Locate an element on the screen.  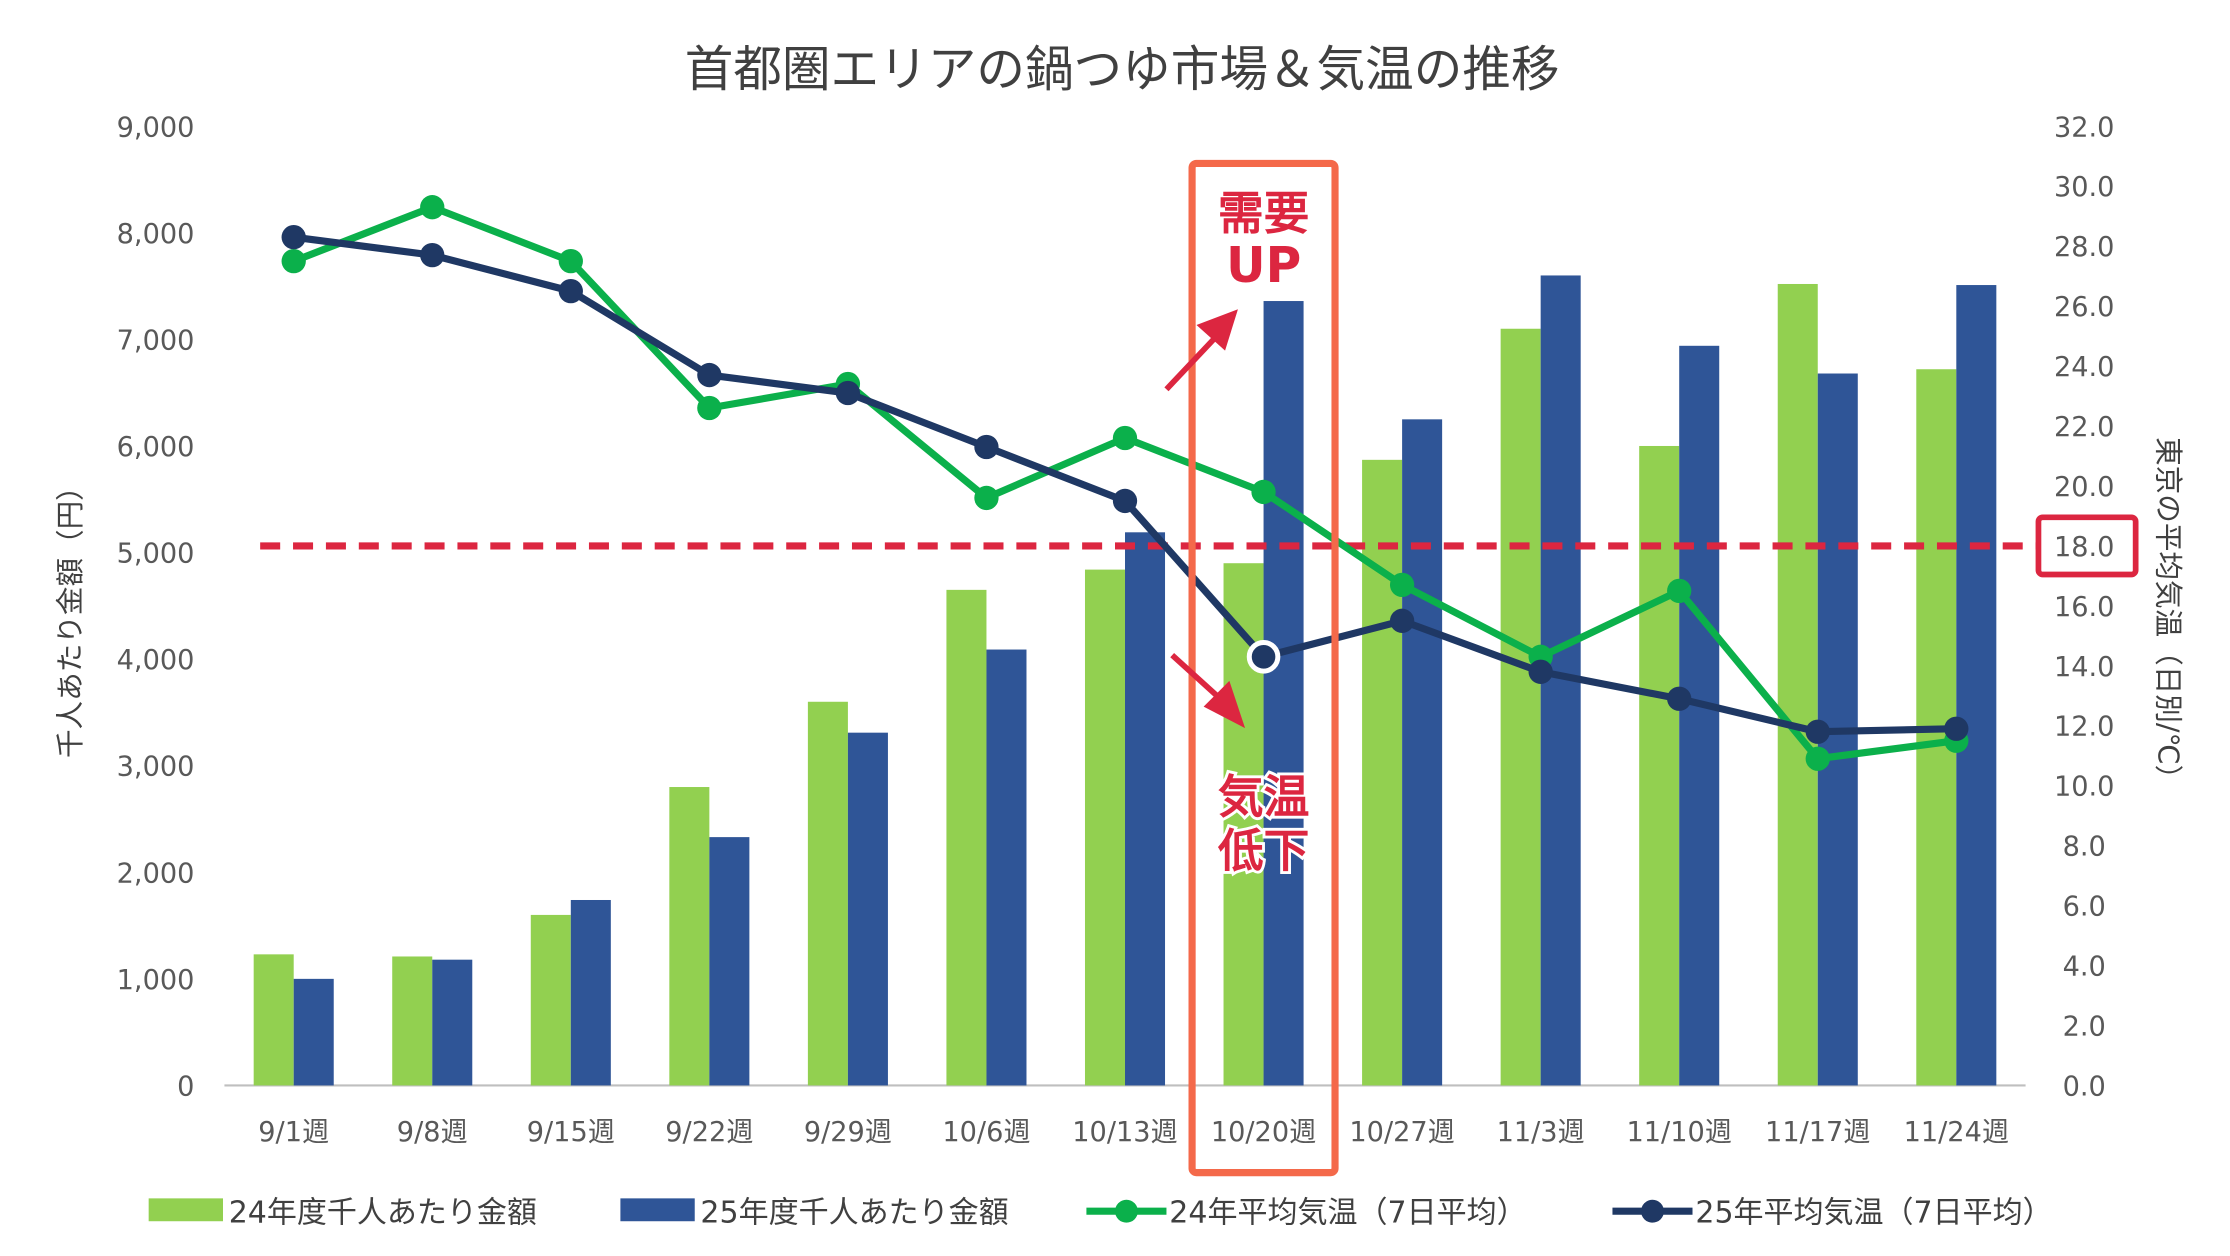
legend-item: 24年平均気温（7日平均） is located at coordinates (1306, 1213).